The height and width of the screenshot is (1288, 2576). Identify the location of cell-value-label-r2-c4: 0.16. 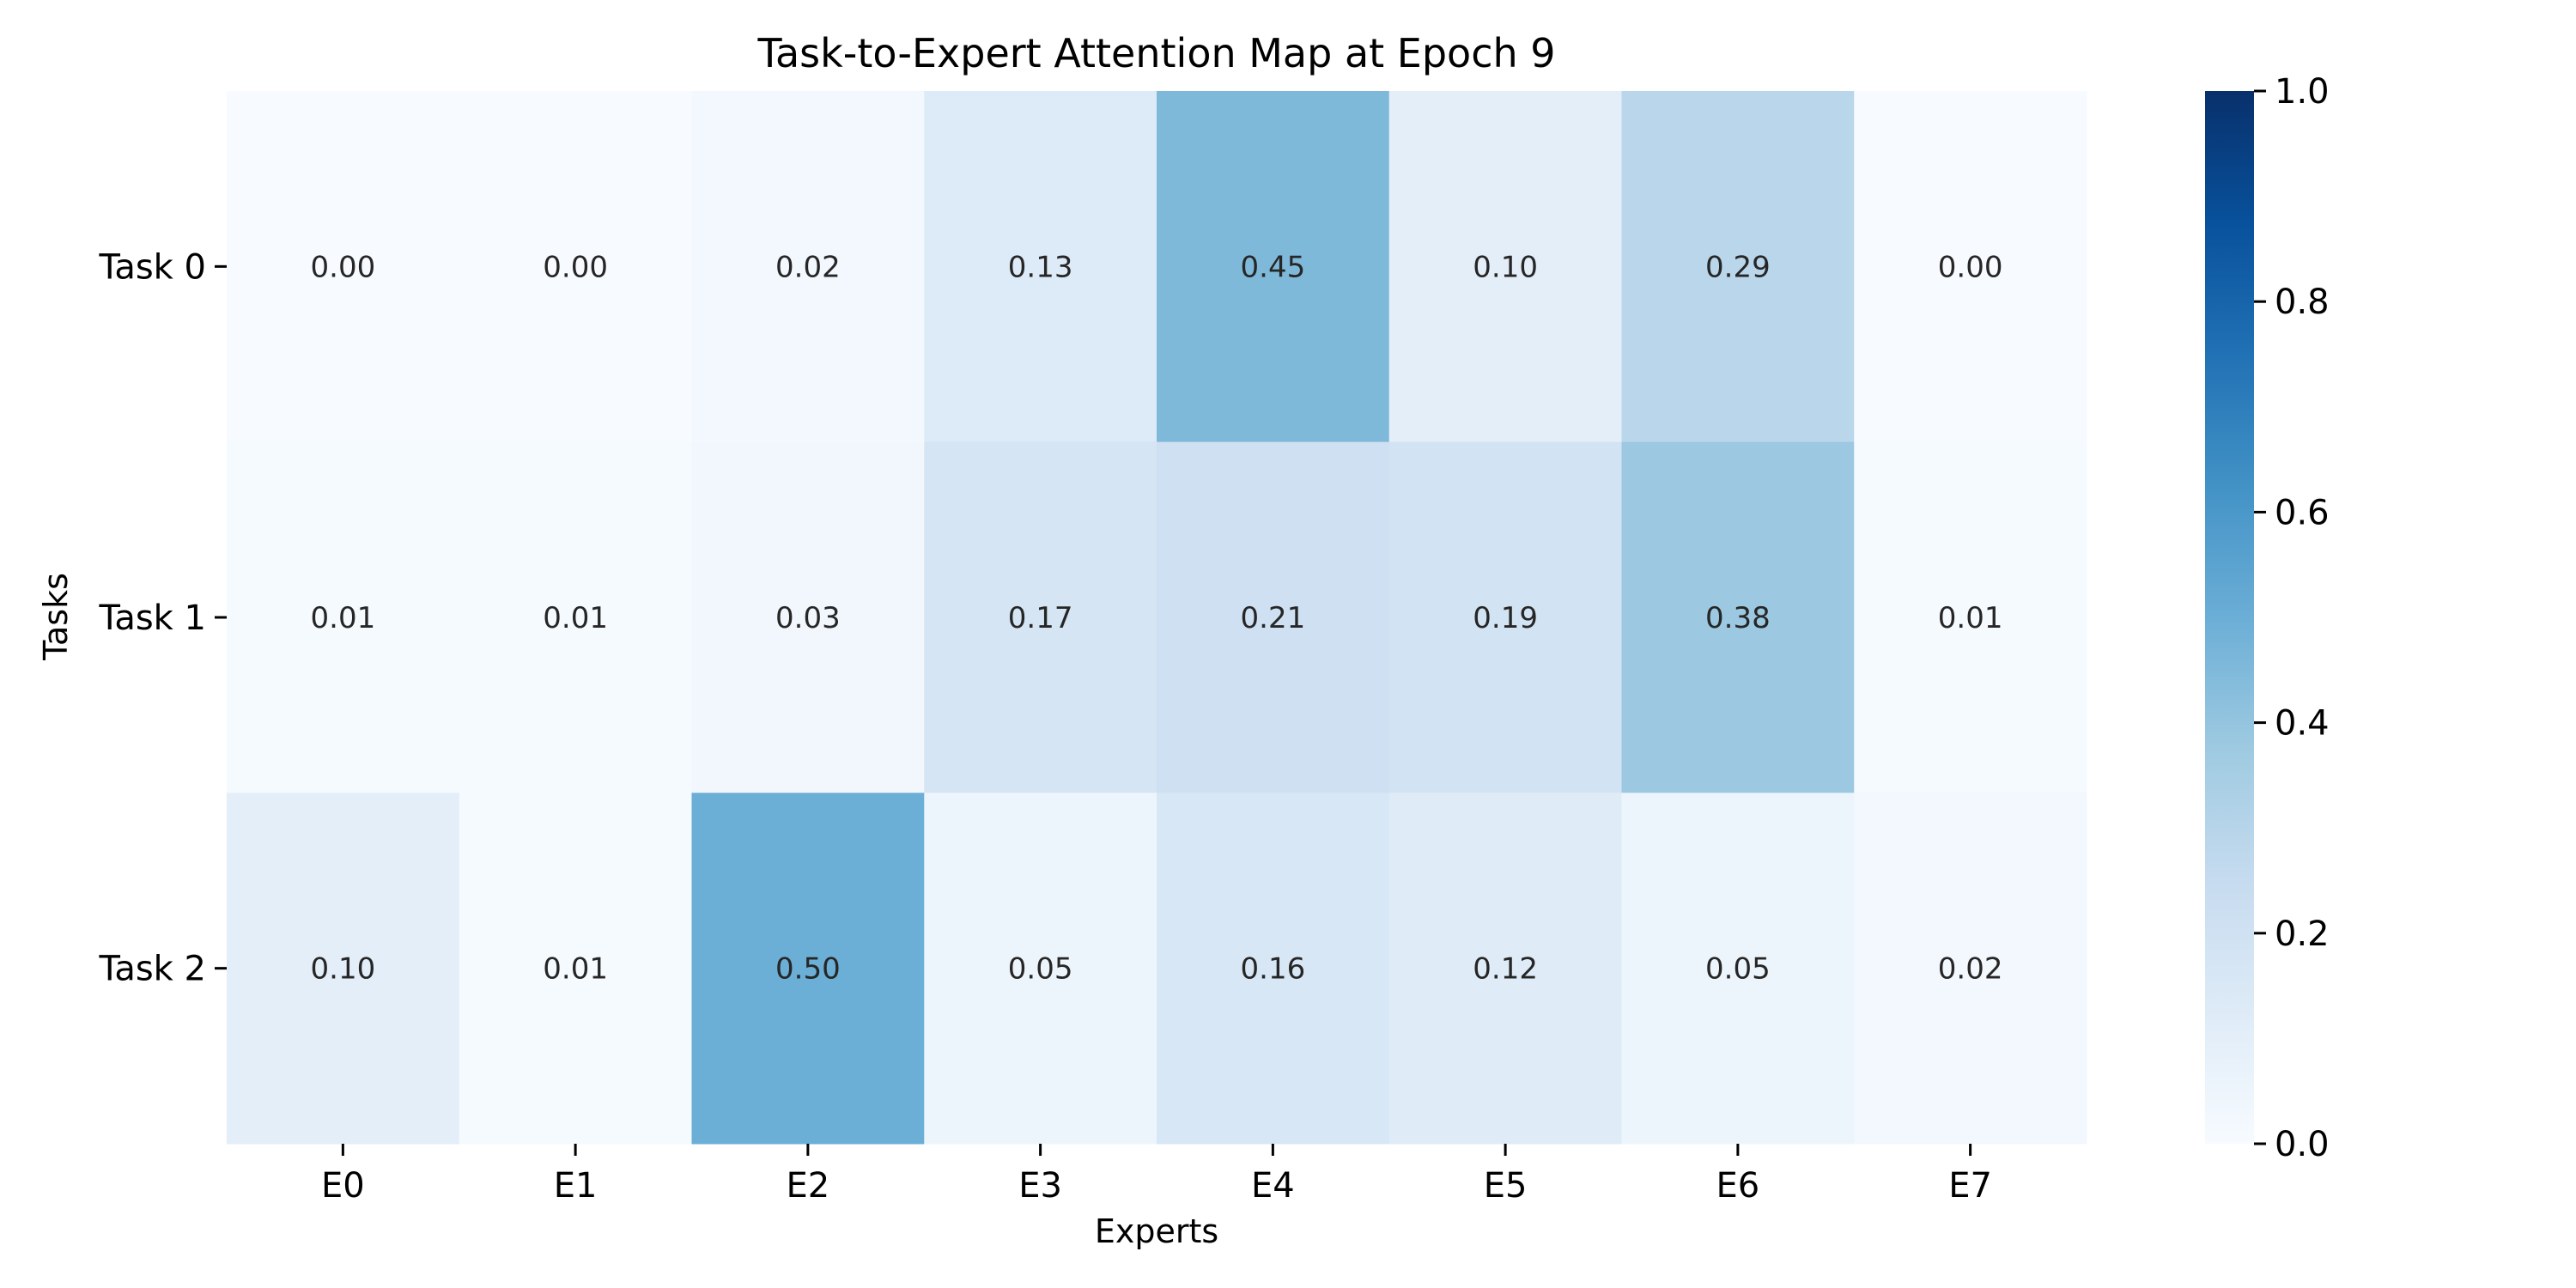
(1273, 969).